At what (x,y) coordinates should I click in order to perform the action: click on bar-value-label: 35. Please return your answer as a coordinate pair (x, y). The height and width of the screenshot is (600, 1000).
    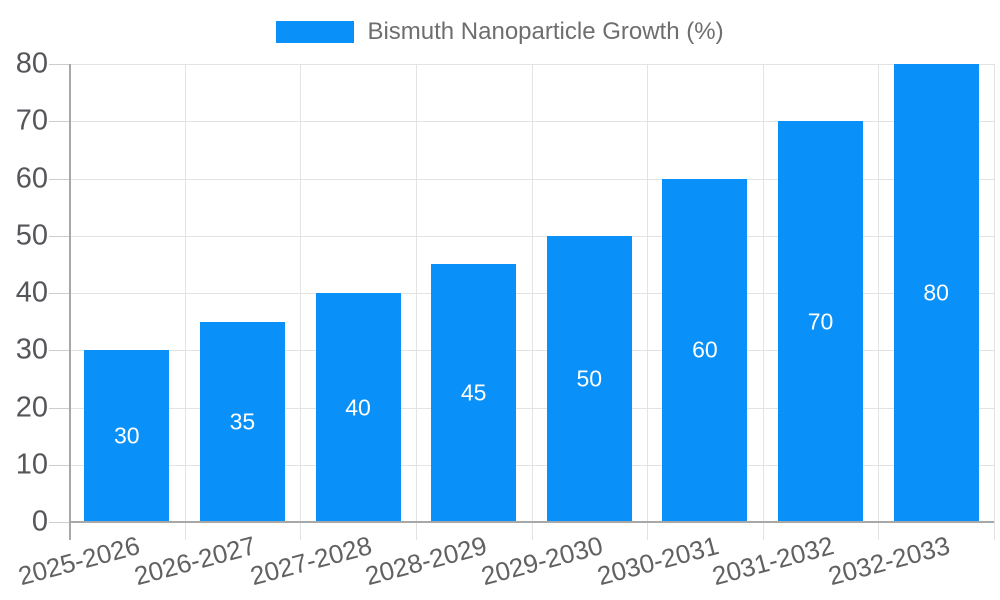
    Looking at the image, I should click on (242, 421).